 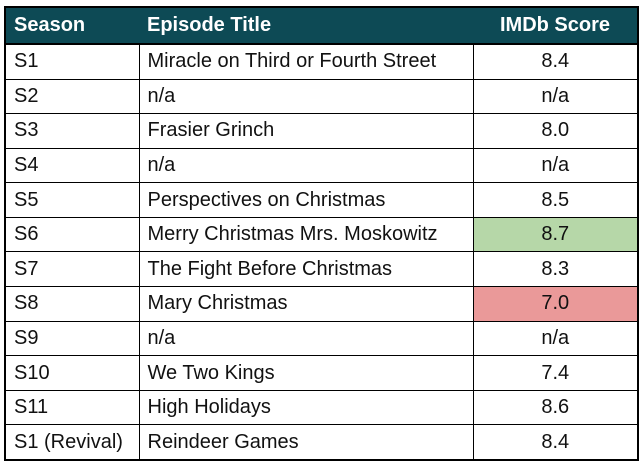 What do you see at coordinates (72, 442) in the screenshot?
I see `season-cell: S1 (Revival)` at bounding box center [72, 442].